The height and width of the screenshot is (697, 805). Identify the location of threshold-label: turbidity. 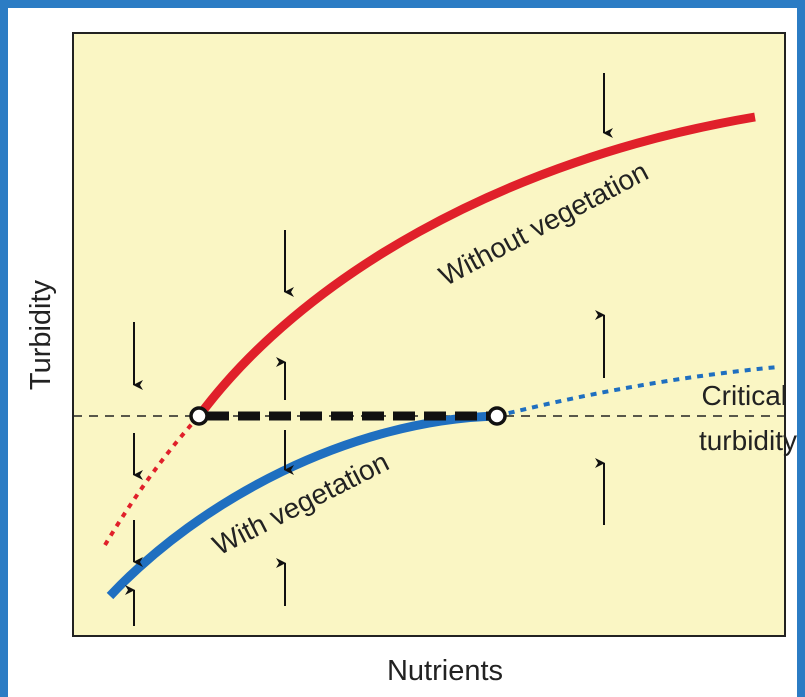
(748, 440).